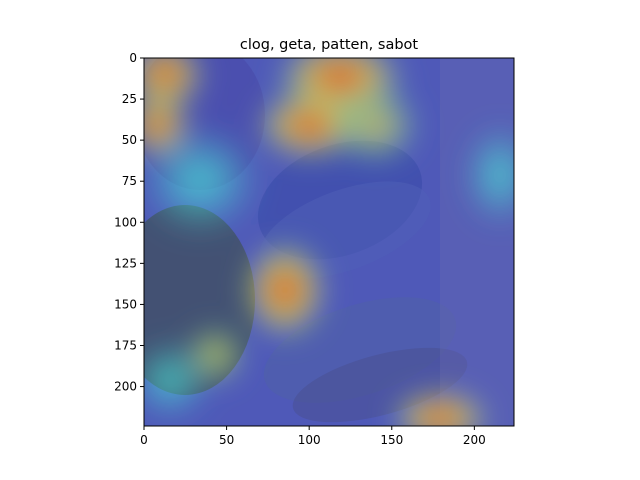 The height and width of the screenshot is (480, 640). What do you see at coordinates (309, 440) in the screenshot?
I see `x-tick-label: 100` at bounding box center [309, 440].